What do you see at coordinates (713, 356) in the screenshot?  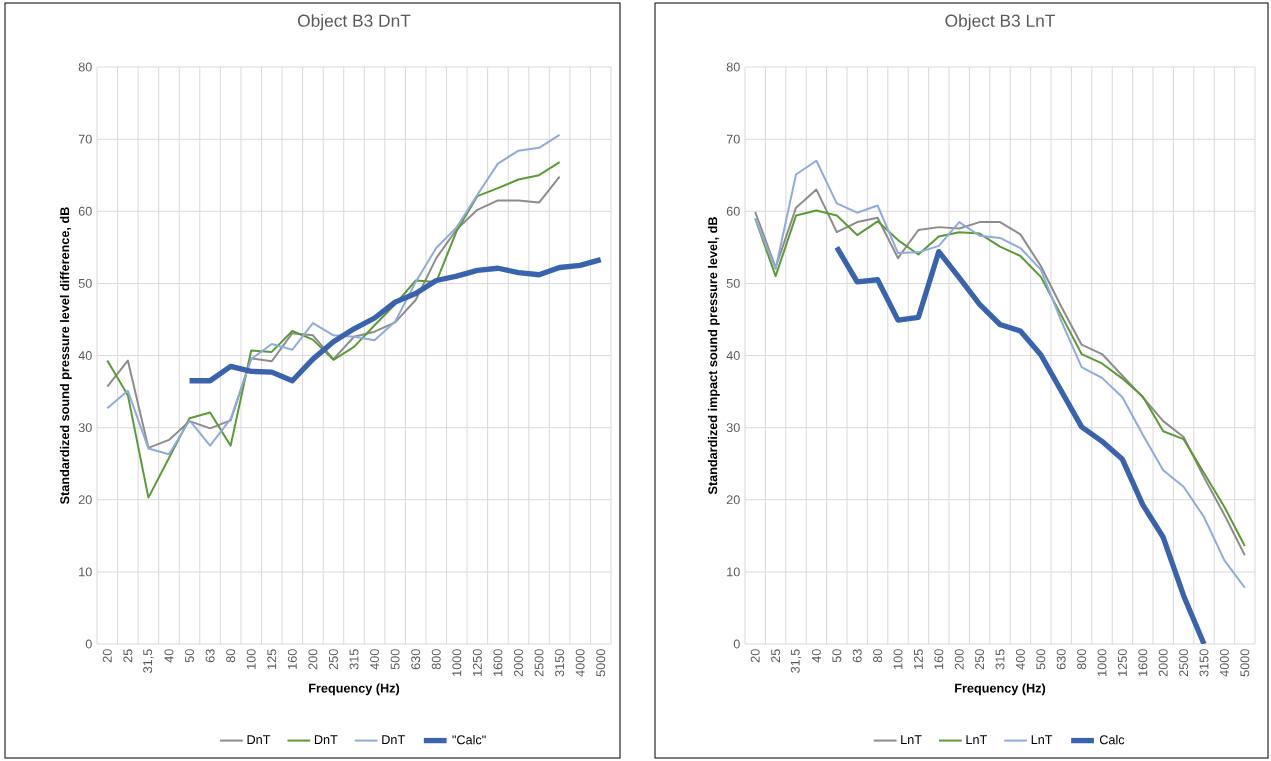 I see `y-axis-title: Standardized impact sound pressure level, dB` at bounding box center [713, 356].